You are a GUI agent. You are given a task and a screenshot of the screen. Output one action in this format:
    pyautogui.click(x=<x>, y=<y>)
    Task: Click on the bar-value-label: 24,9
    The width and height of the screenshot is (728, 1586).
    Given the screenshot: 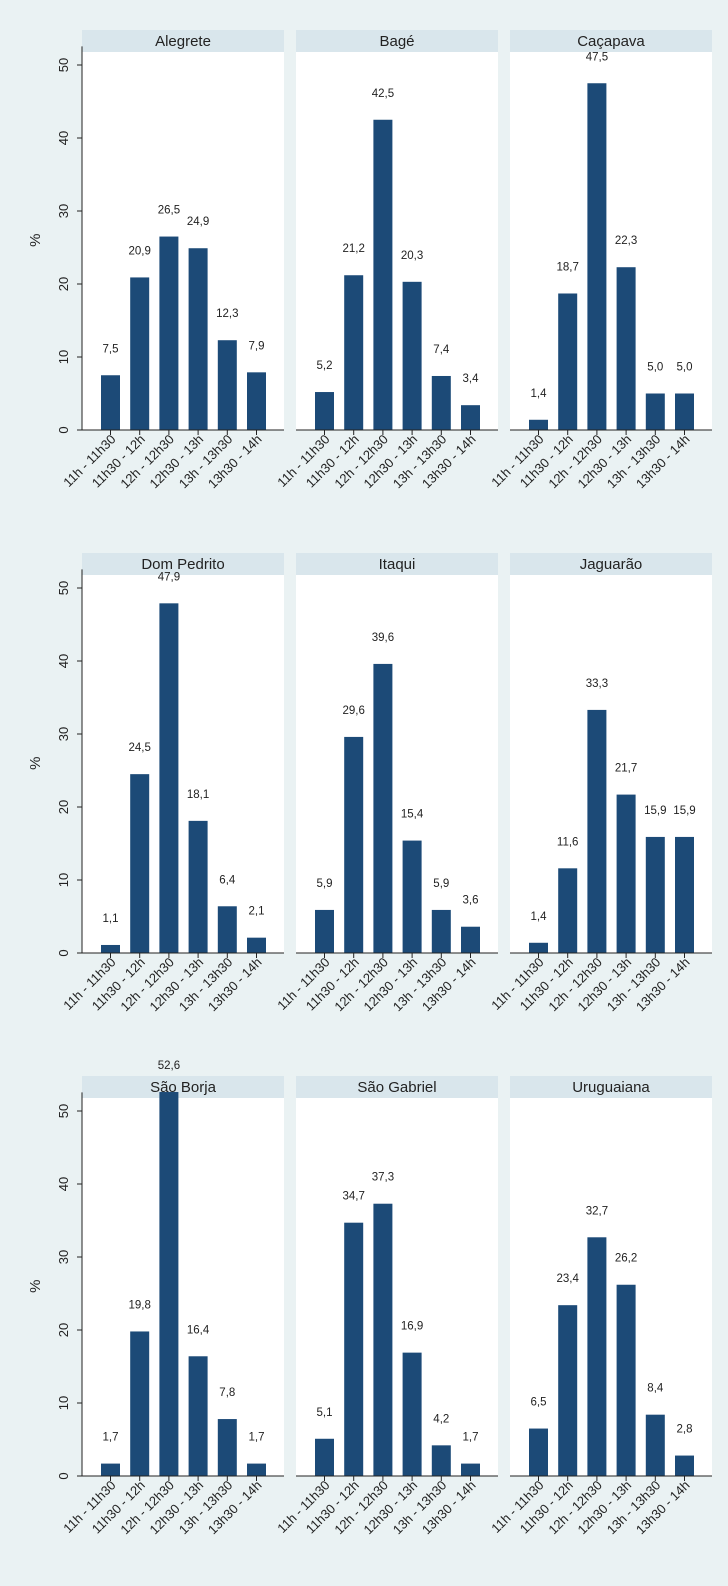 What is the action you would take?
    pyautogui.click(x=198, y=222)
    